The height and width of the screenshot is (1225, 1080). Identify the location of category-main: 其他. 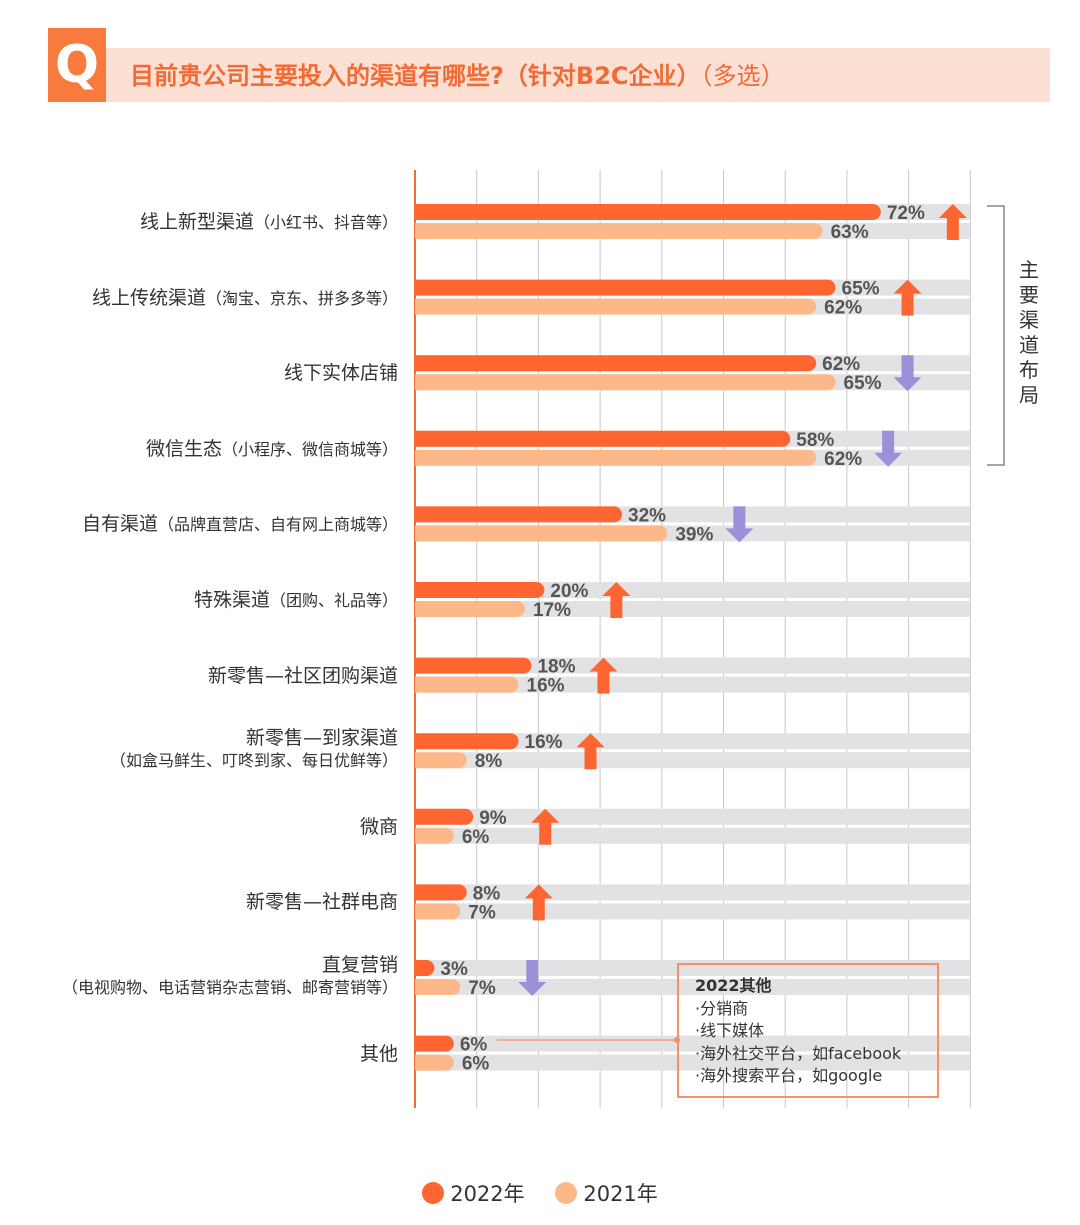
(378, 1053).